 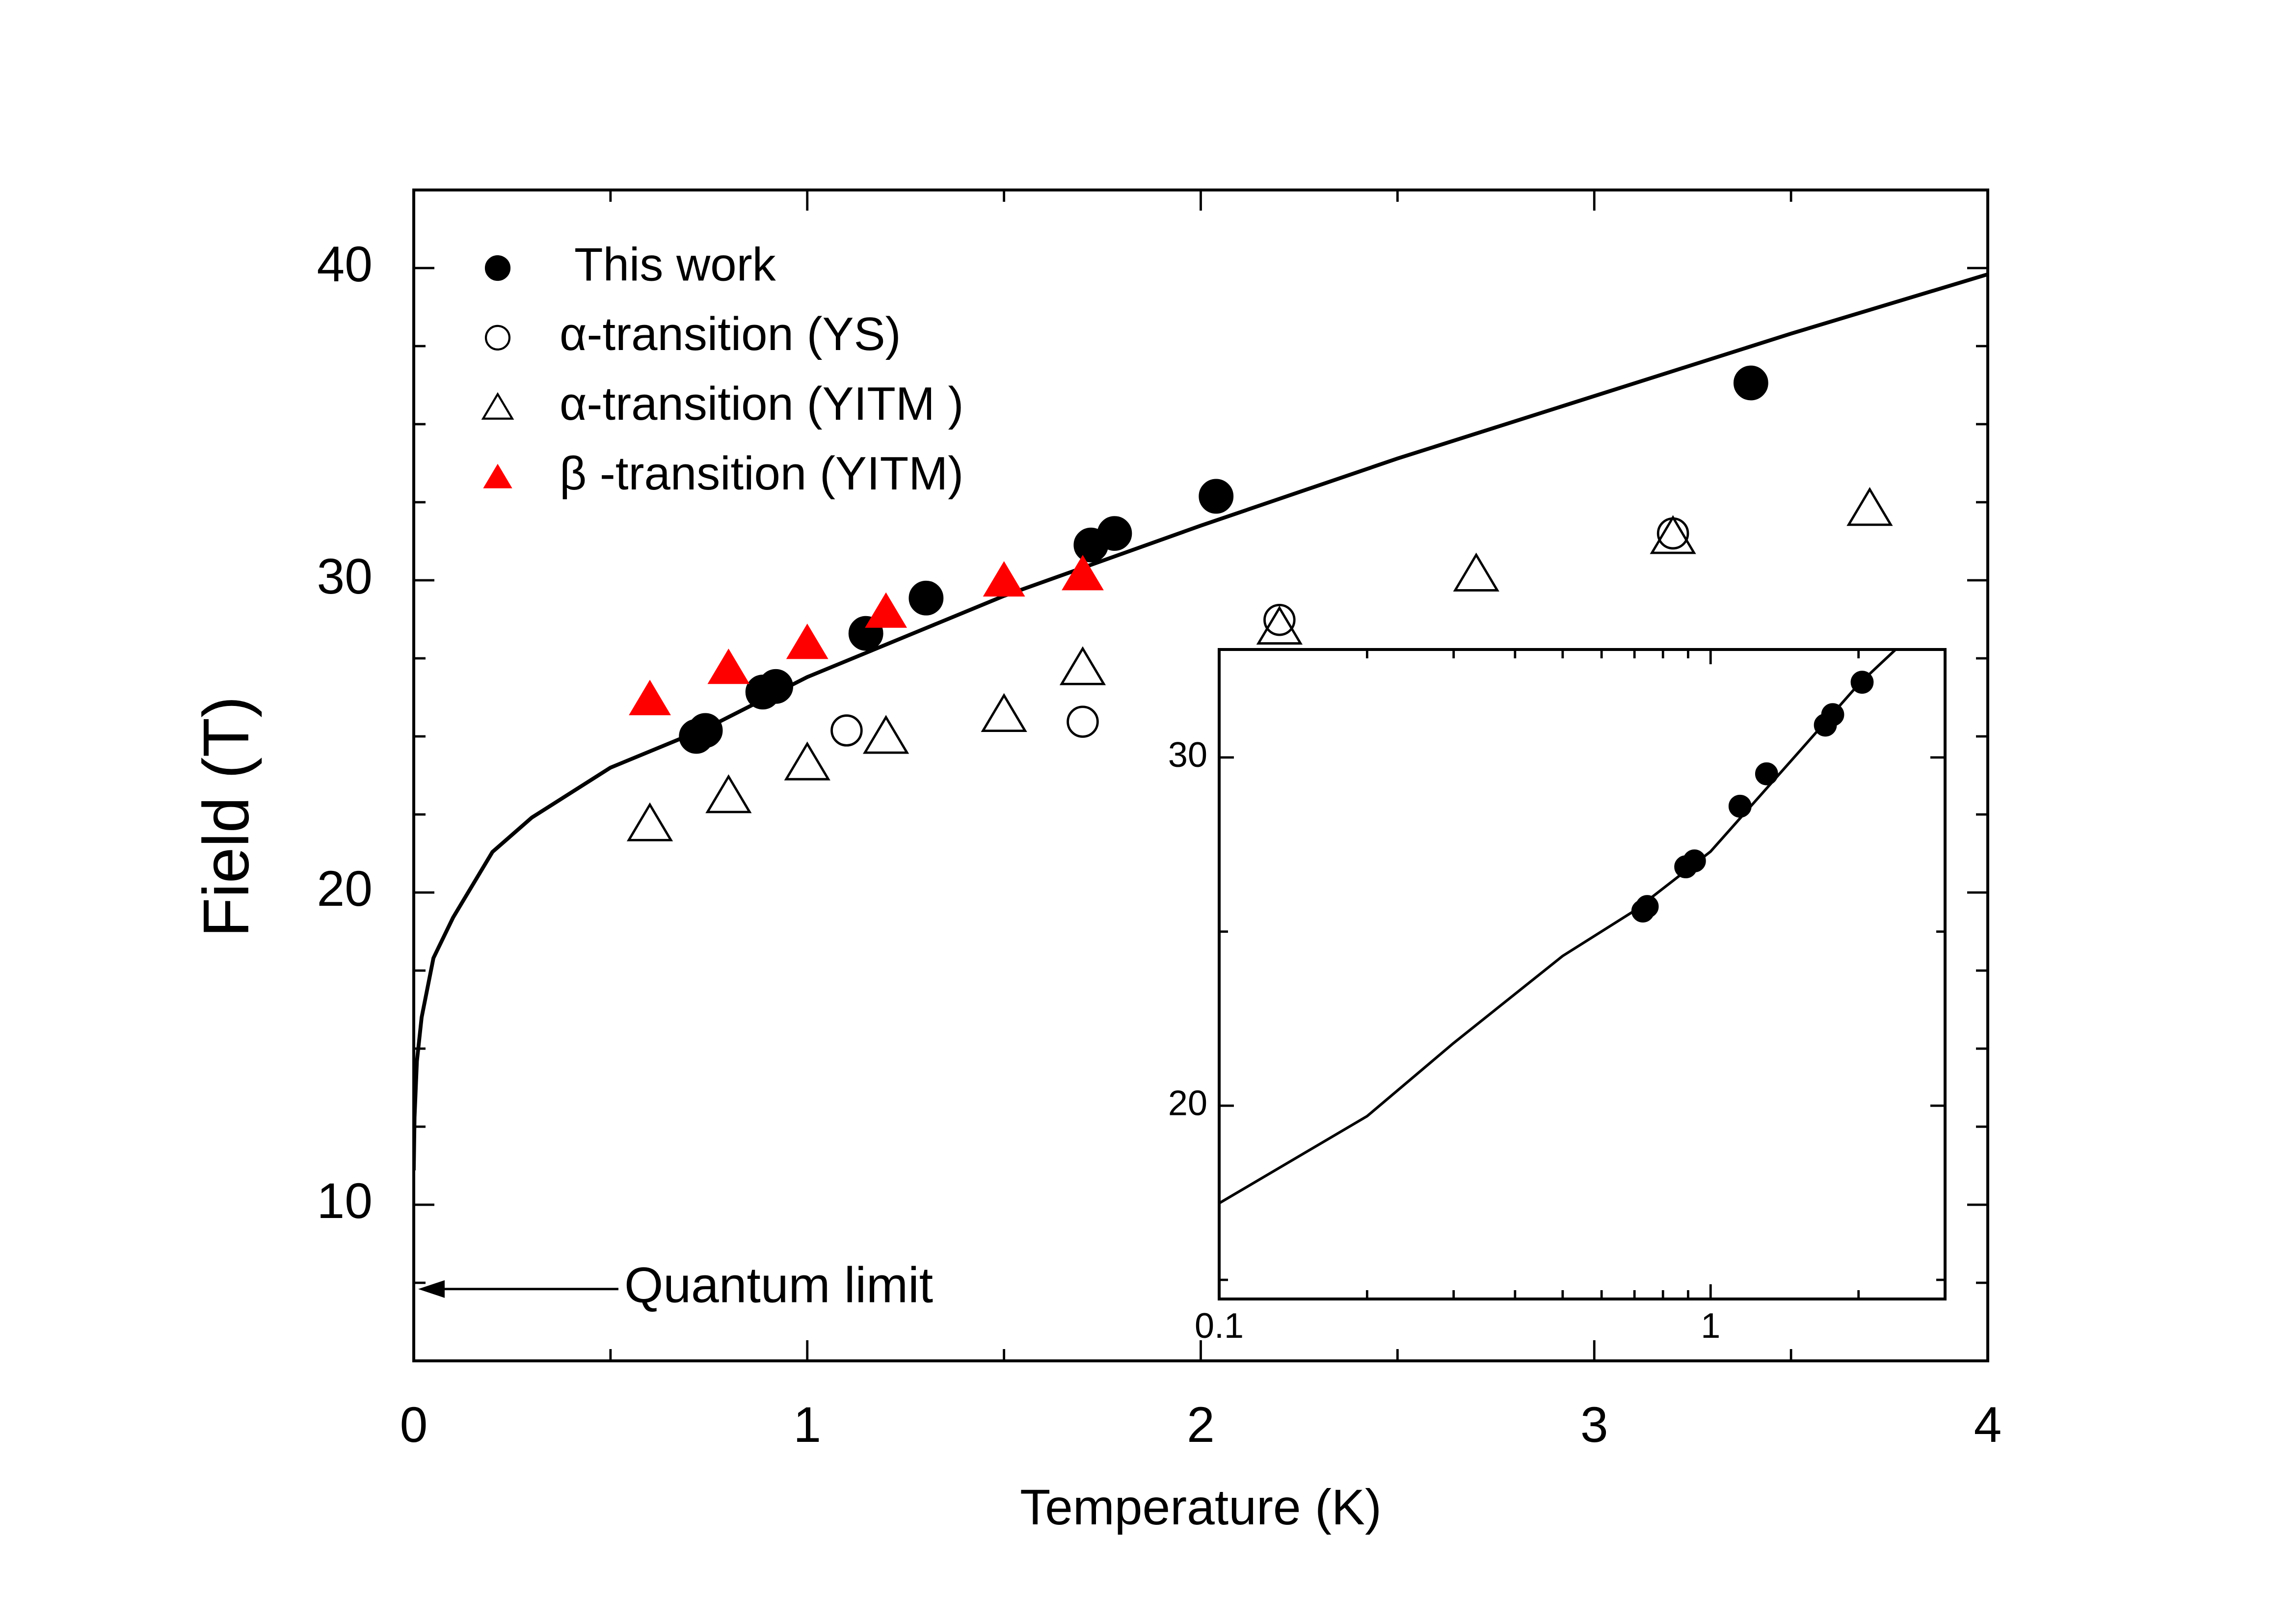 I want to click on plot-frame, so click(x=1583, y=974).